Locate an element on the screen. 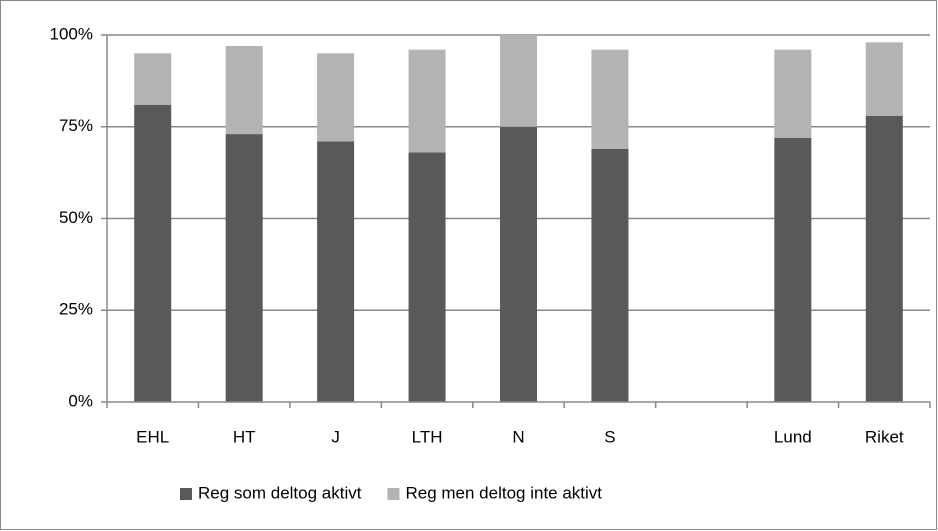 The image size is (938, 531). x-tick-label: Riket is located at coordinates (884, 436).